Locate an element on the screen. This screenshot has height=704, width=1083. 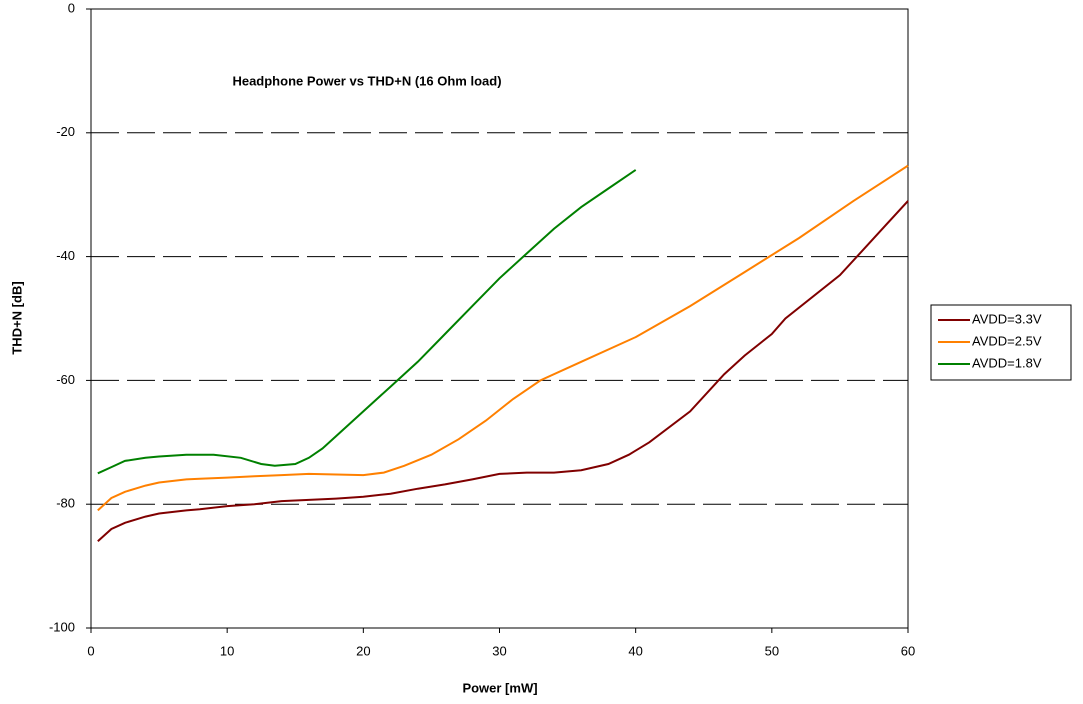
x-tick-label: 50 is located at coordinates (772, 650).